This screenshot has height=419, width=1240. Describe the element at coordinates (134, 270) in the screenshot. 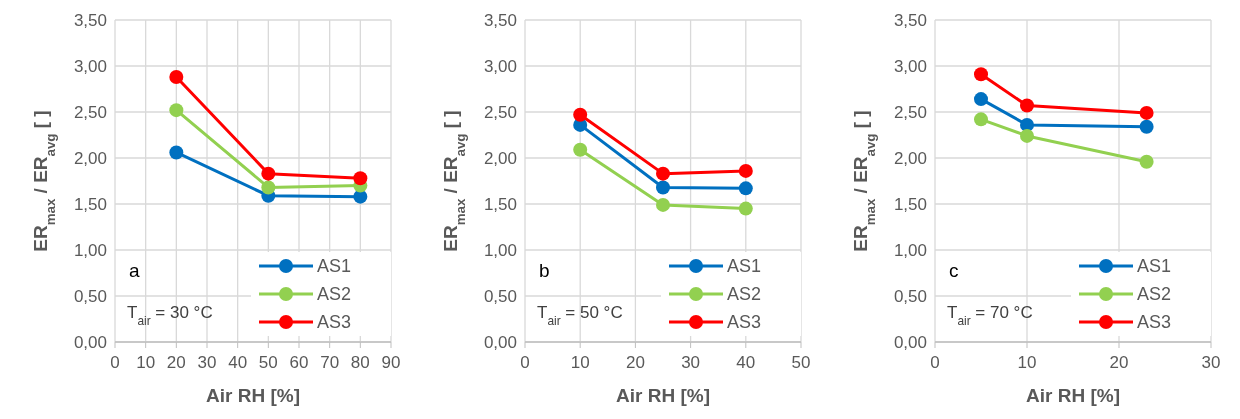

I see `annotation: a` at that location.